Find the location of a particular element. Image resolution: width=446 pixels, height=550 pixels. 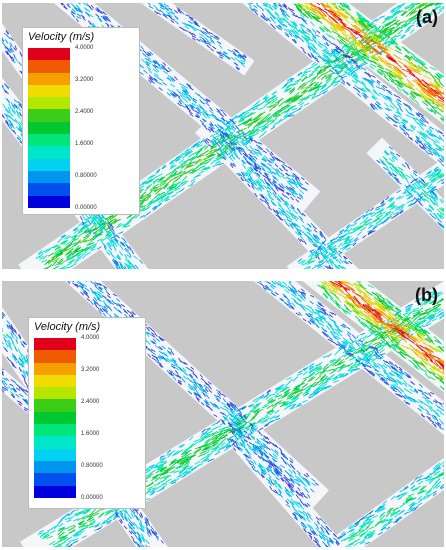

legend-title-a: Velocity (m/s) is located at coordinates (61, 37).